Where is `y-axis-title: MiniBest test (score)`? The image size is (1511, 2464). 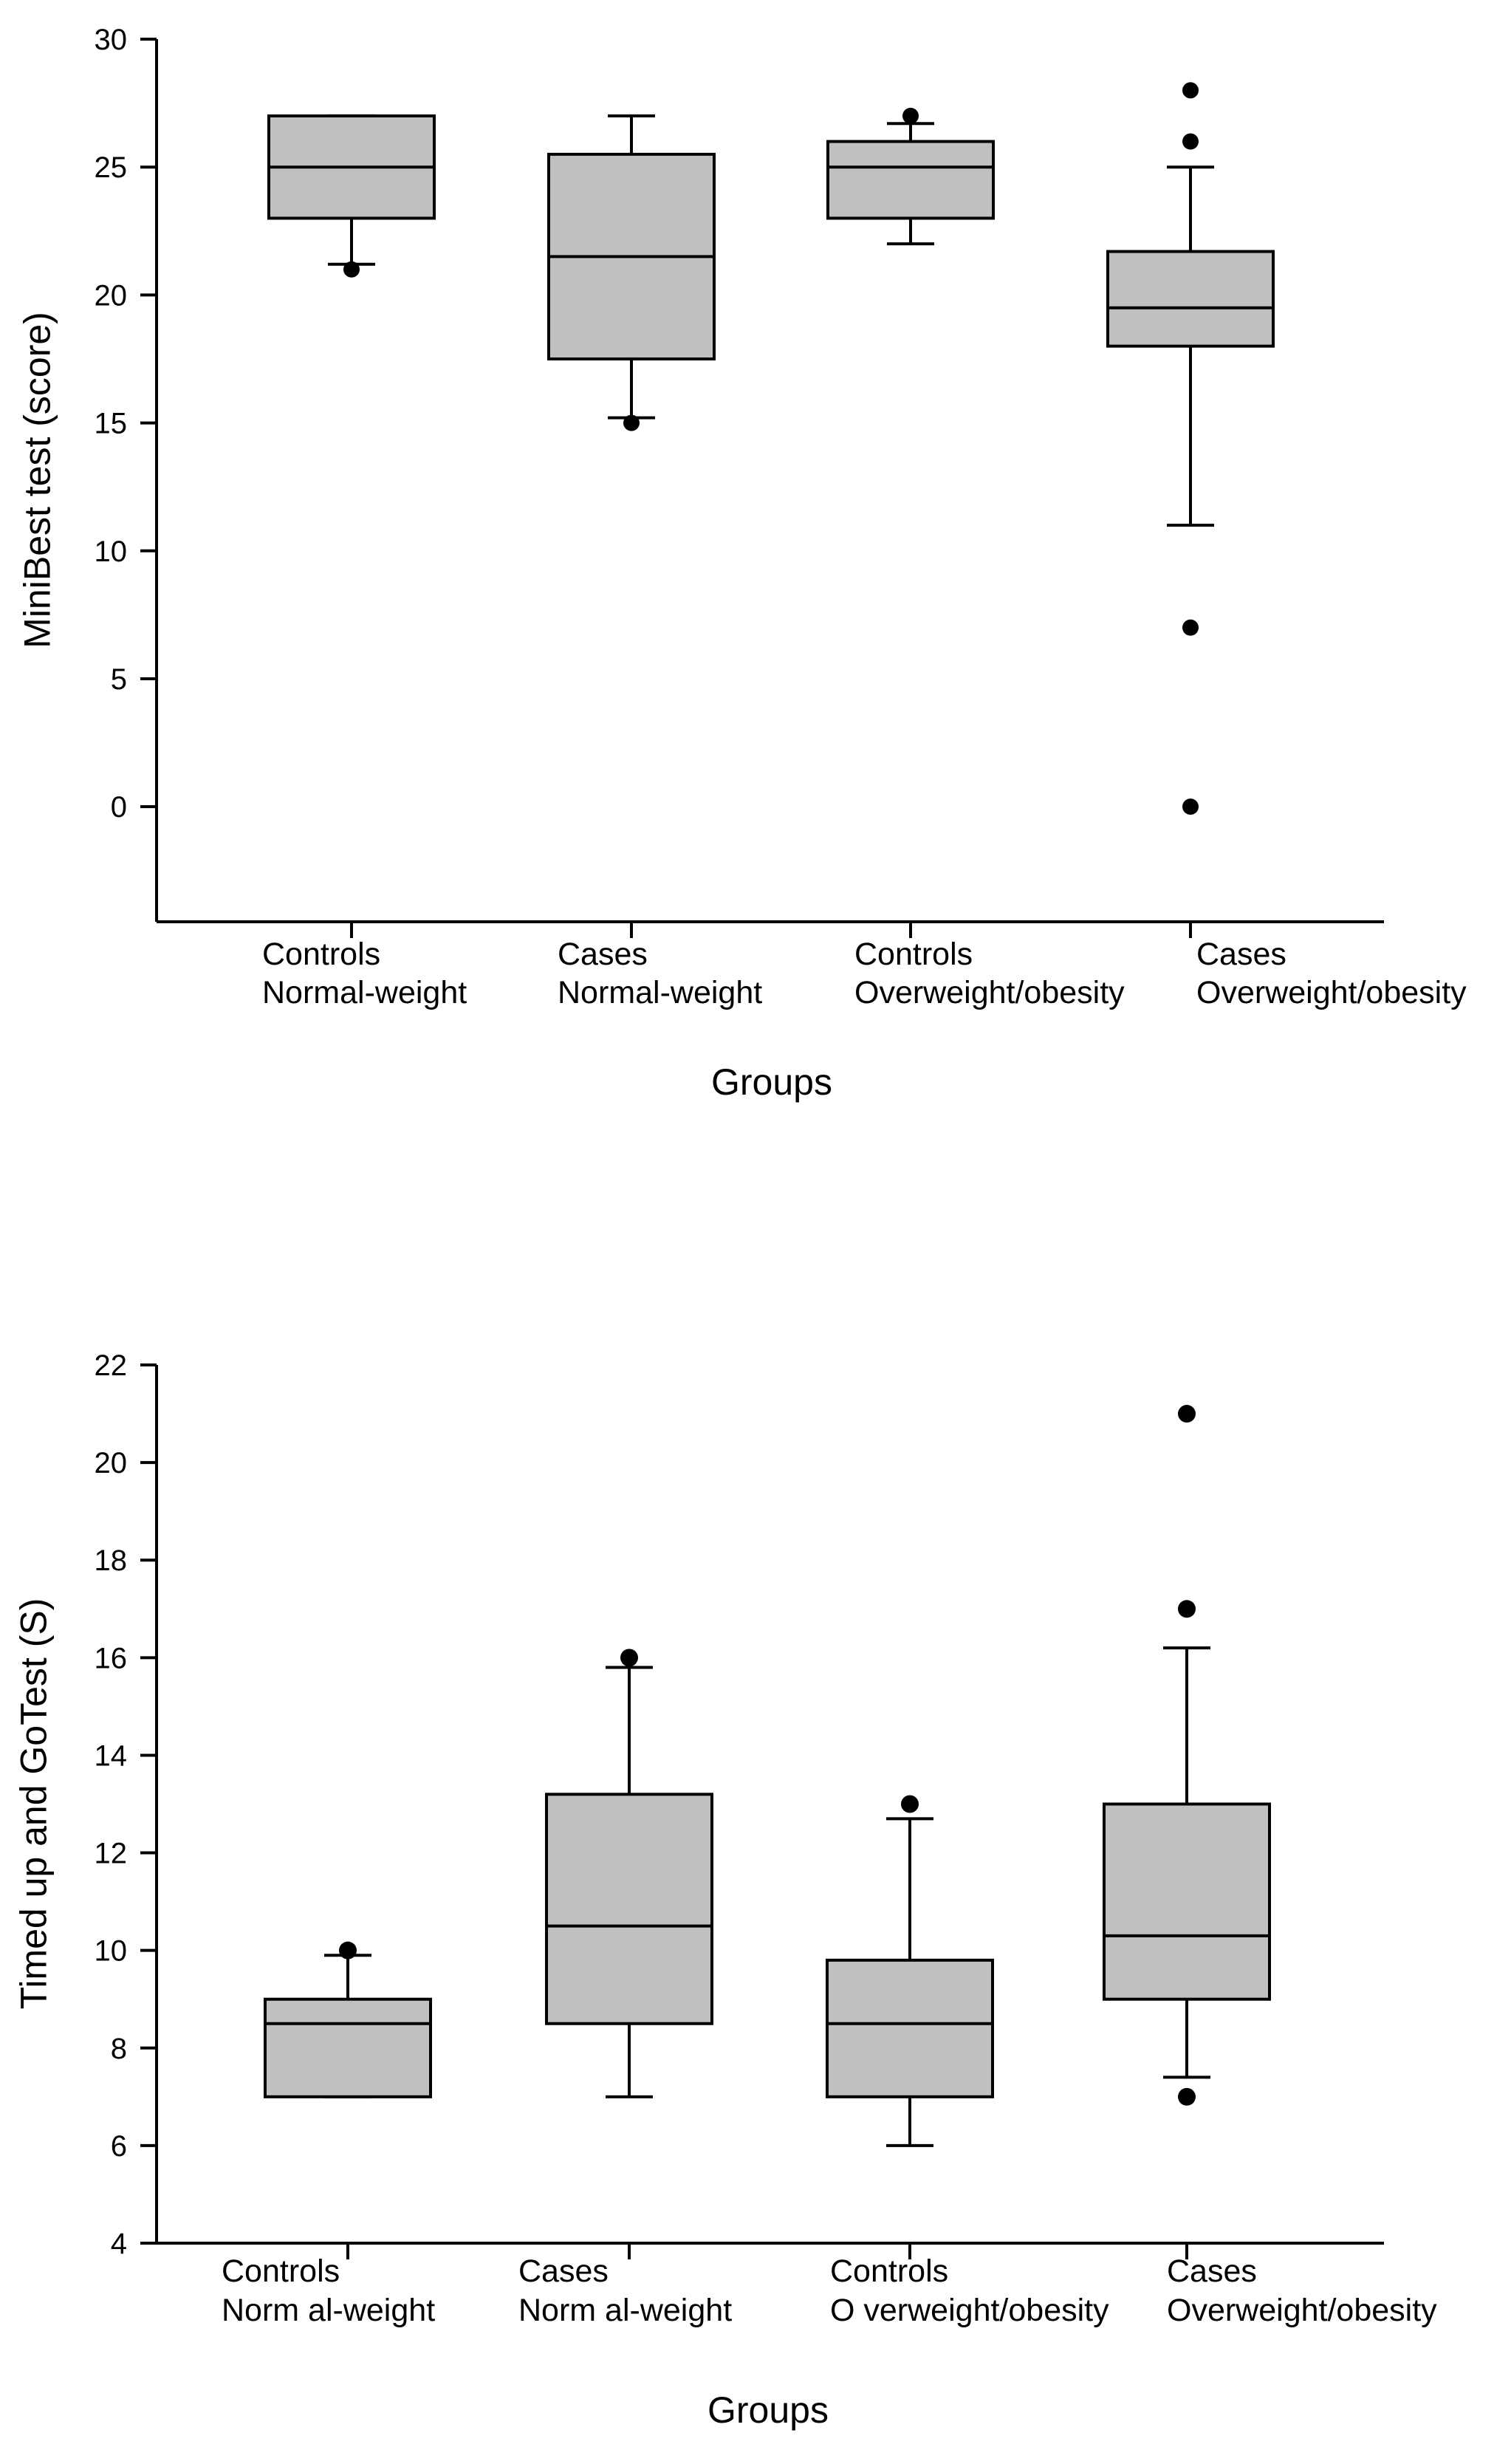 y-axis-title: MiniBest test (score) is located at coordinates (37, 480).